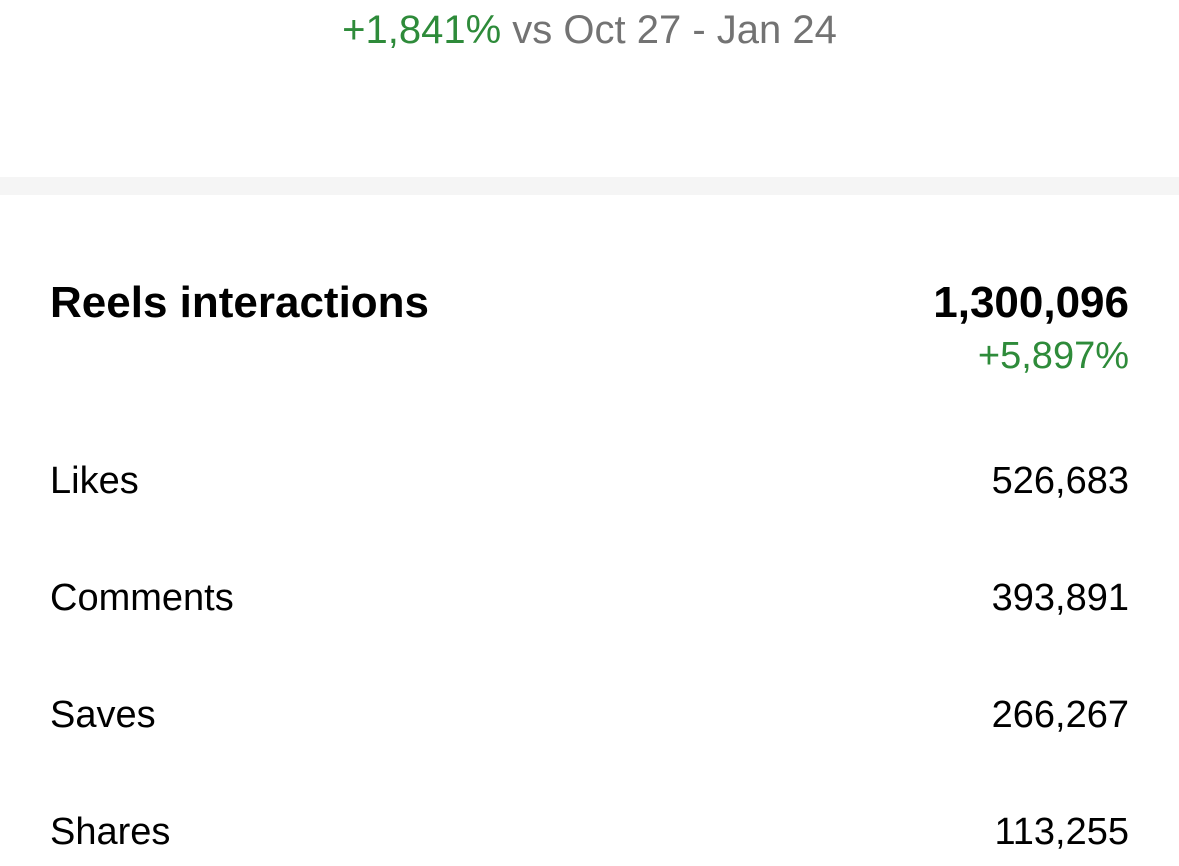 The height and width of the screenshot is (866, 1179). What do you see at coordinates (1031, 302) in the screenshot?
I see `total: 1,300,096` at bounding box center [1031, 302].